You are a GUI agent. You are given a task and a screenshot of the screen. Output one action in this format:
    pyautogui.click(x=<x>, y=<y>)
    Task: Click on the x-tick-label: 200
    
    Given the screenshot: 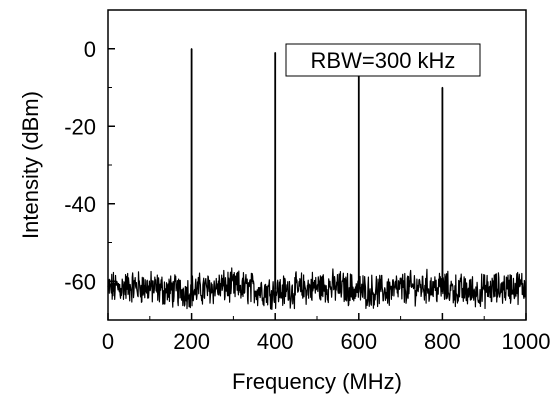 What is the action you would take?
    pyautogui.click(x=191, y=341)
    